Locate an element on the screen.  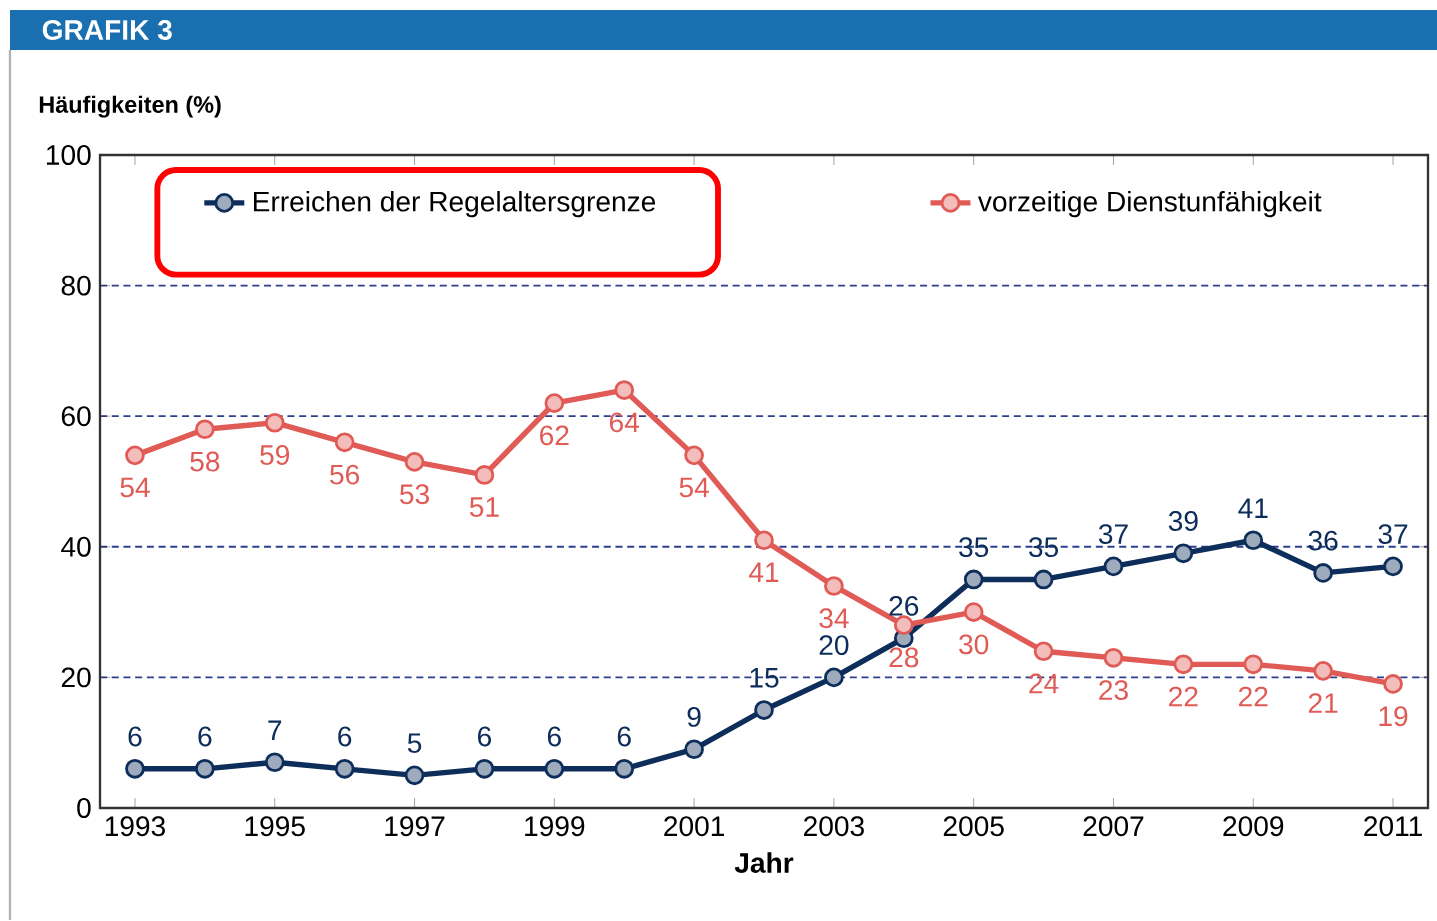
data-label: 58 is located at coordinates (205, 461).